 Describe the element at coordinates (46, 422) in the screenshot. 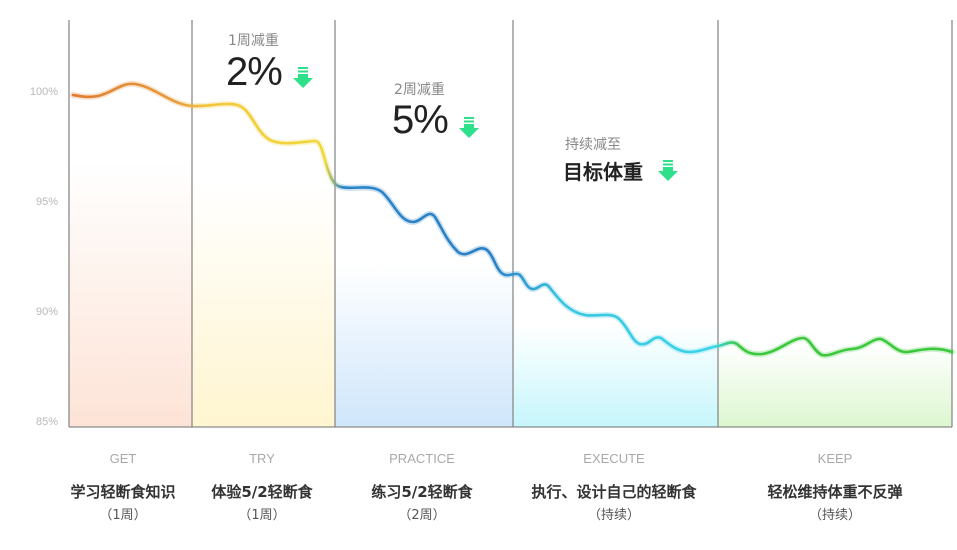

I see `y-tick-85: 85%` at that location.